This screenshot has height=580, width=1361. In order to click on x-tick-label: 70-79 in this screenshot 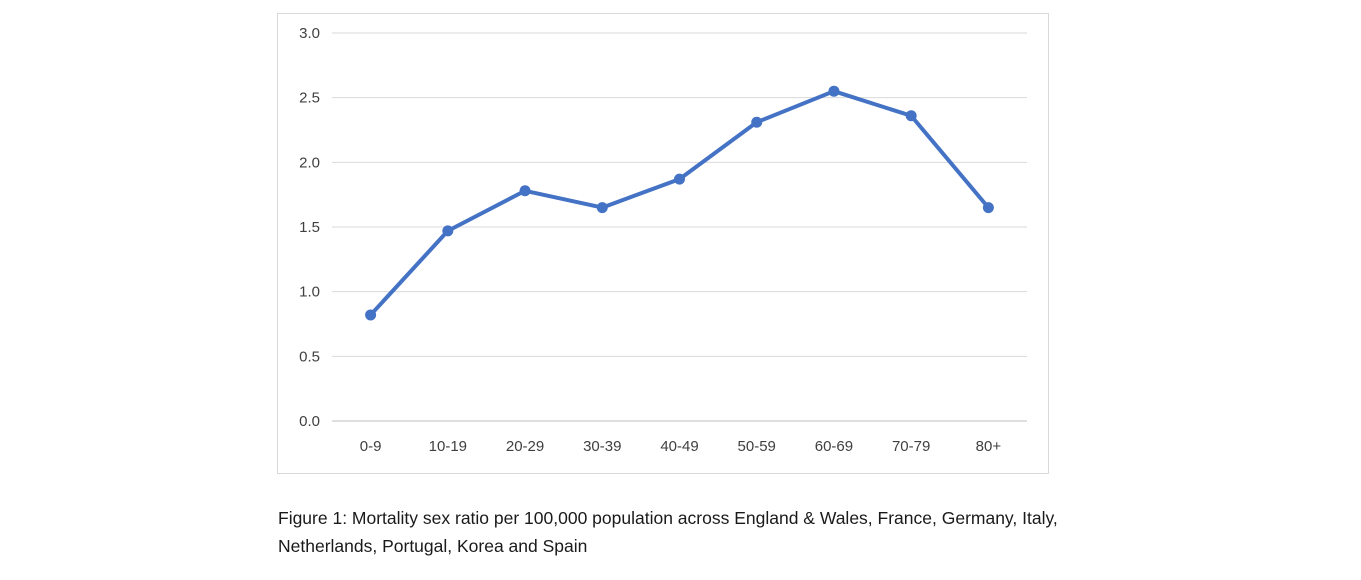, I will do `click(911, 446)`.